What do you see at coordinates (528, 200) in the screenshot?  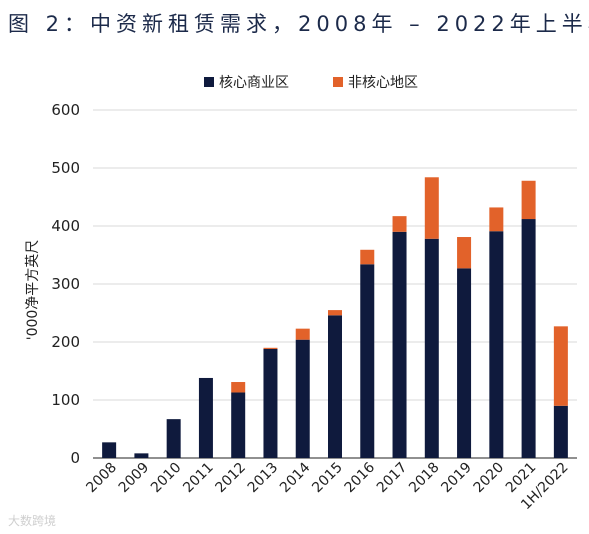 I see `bar-noncore-2021` at bounding box center [528, 200].